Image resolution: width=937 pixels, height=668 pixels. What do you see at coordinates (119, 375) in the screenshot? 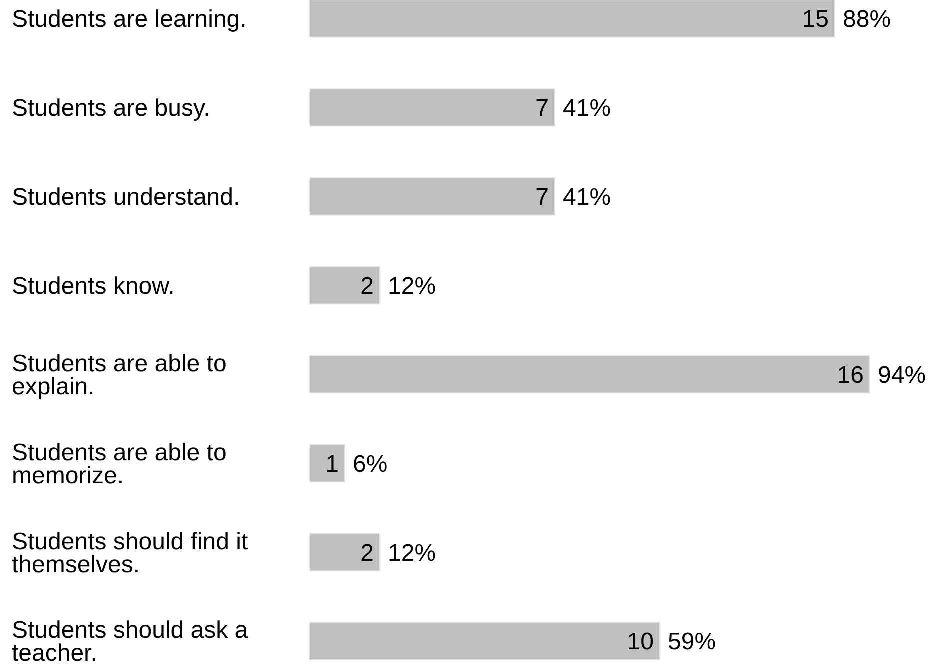
I see `y-tick-label: Students are able to explain.` at bounding box center [119, 375].